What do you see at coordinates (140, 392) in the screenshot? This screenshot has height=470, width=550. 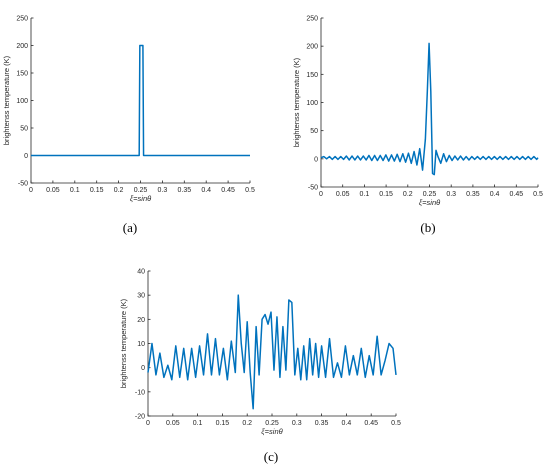 I see `y-tick-label: -10` at bounding box center [140, 392].